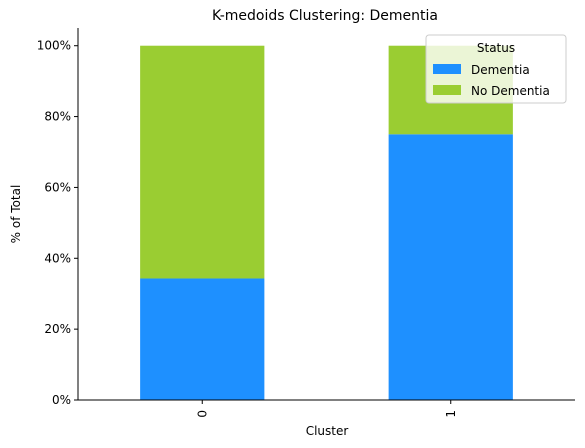  I want to click on legend-swatch-no-dementia, so click(447, 90).